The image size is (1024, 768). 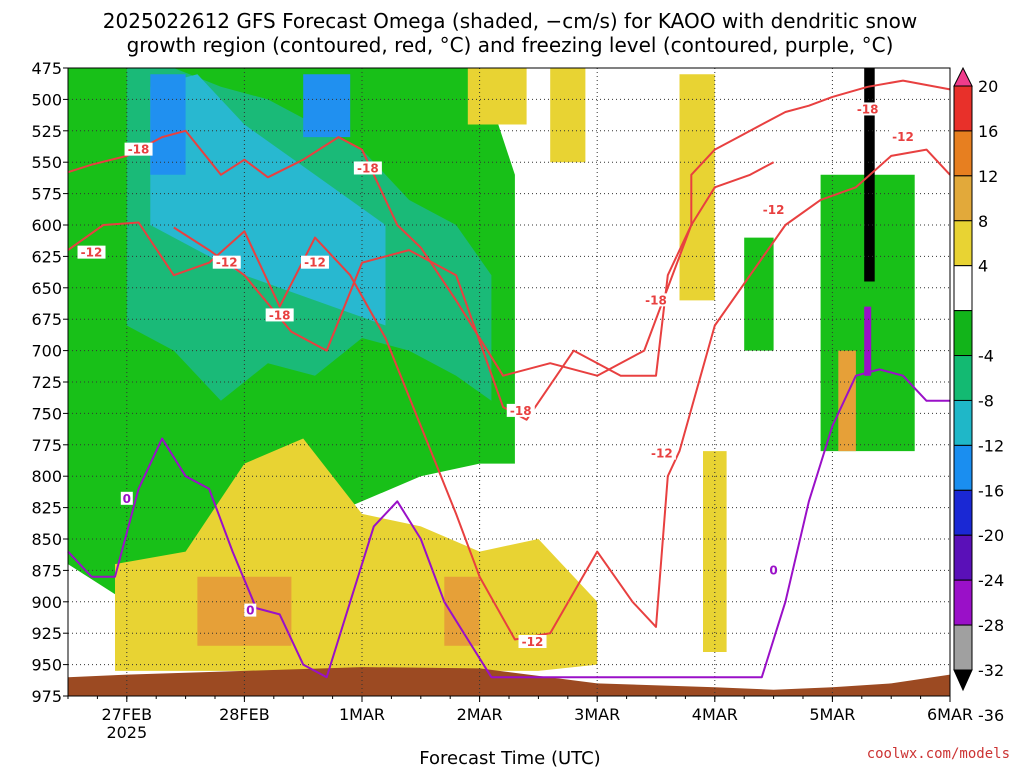 What do you see at coordinates (126, 732) in the screenshot?
I see `x-tick-sublabel-27FEB: 2025` at bounding box center [126, 732].